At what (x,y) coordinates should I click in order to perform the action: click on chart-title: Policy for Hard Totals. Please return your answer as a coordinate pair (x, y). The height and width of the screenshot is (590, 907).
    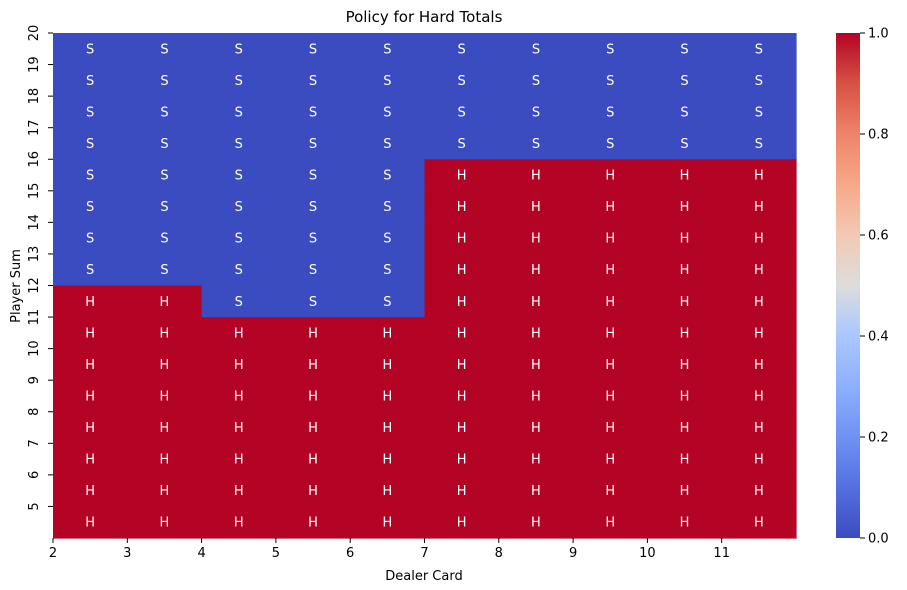
    Looking at the image, I should click on (424, 17).